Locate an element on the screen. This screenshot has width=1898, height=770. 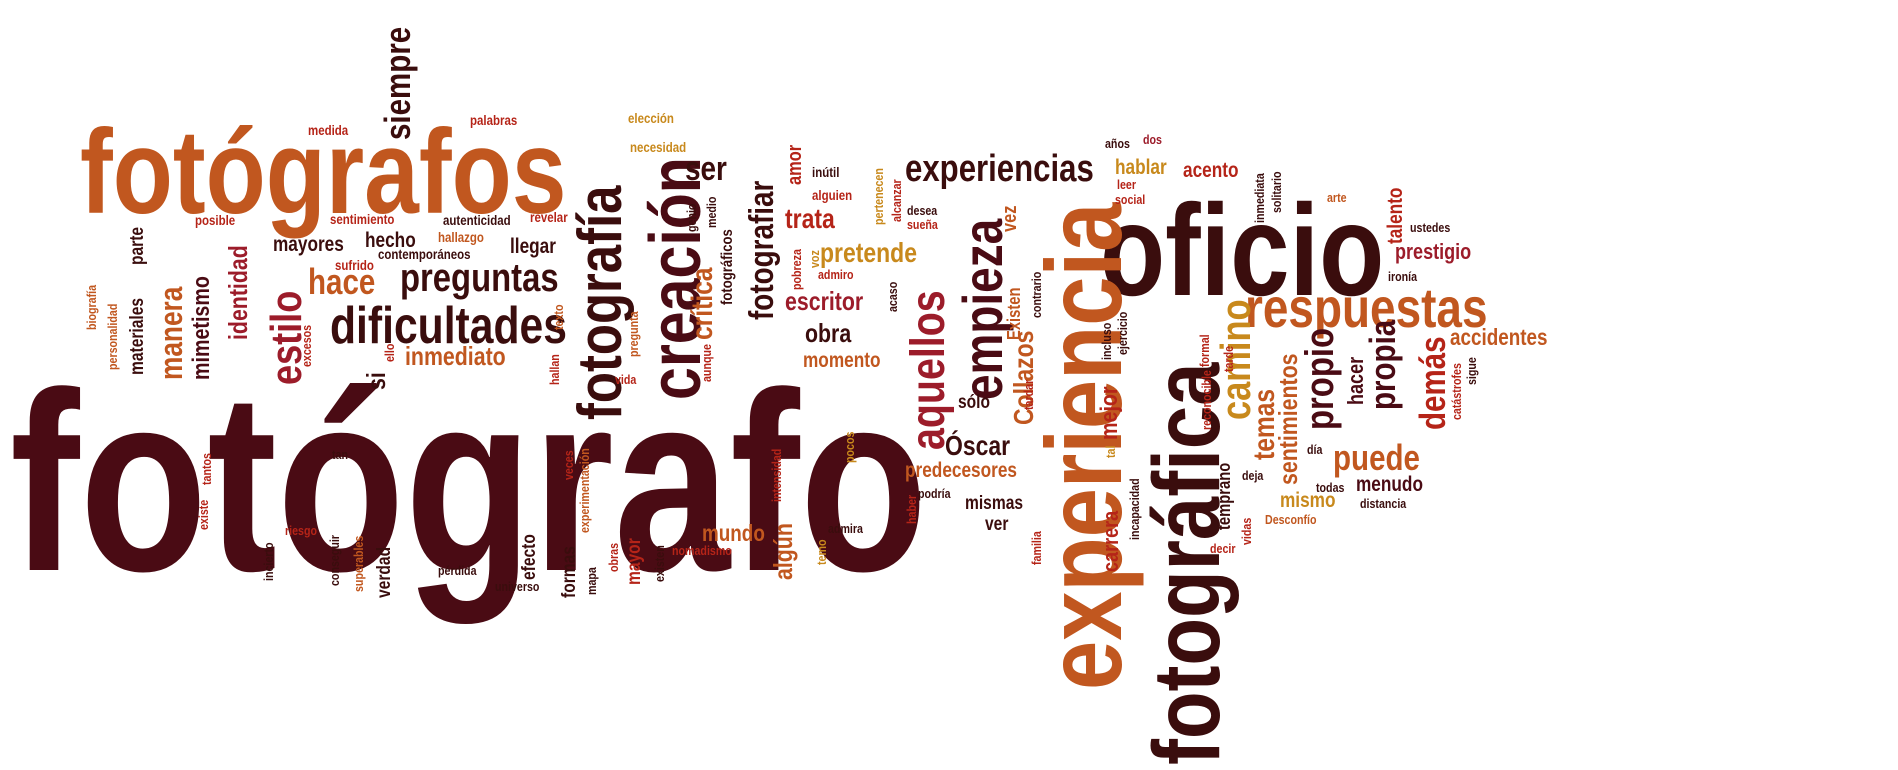
word-115: ustedes is located at coordinates (1430, 227).